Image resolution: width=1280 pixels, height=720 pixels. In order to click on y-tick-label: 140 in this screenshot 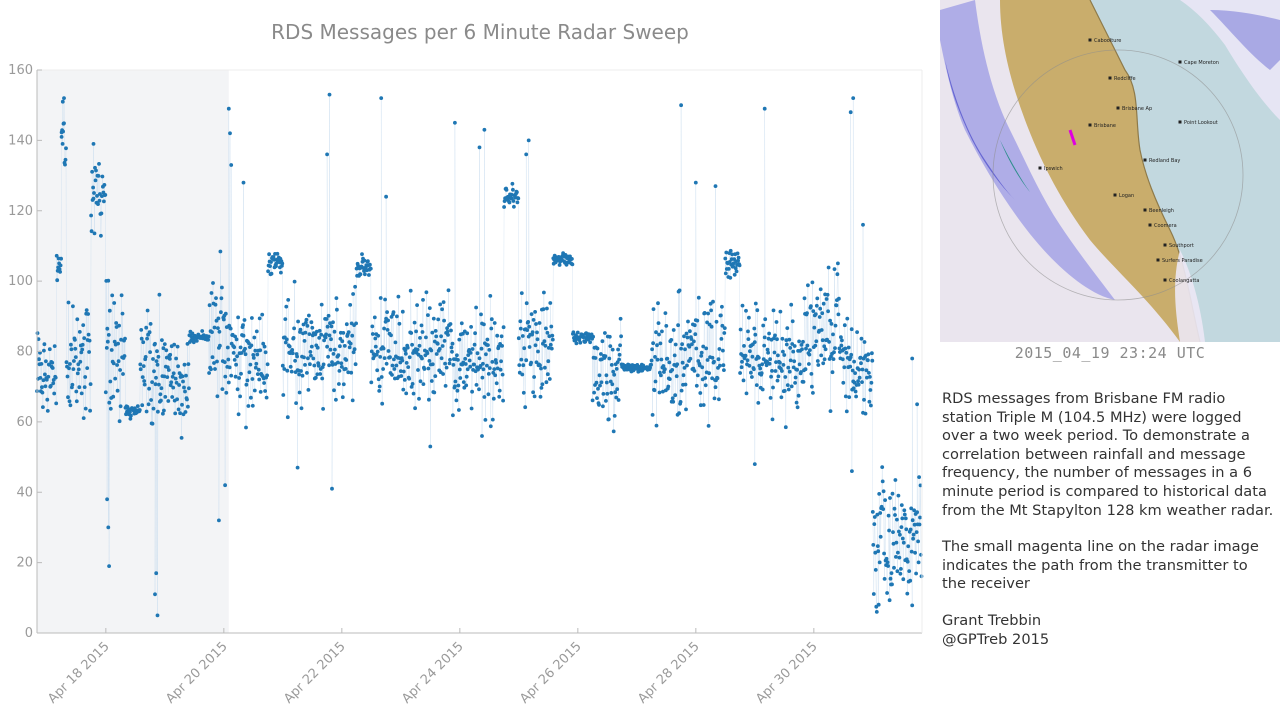, I will do `click(20, 140)`.